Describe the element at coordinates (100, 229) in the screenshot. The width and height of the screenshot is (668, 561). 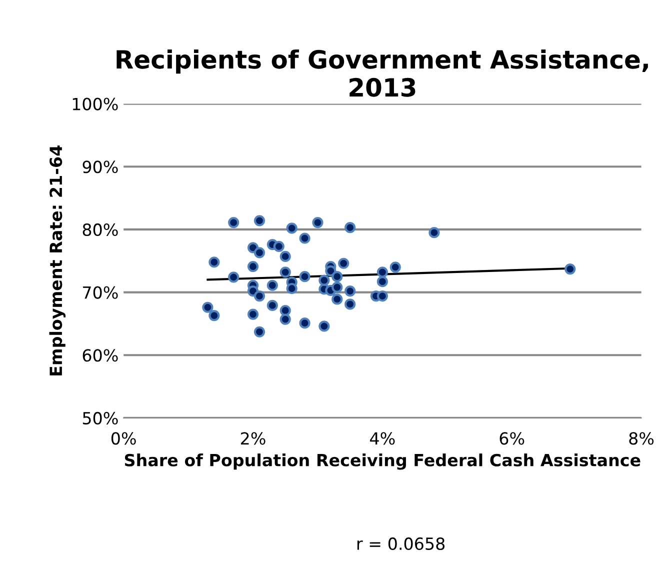
I see `y-tick-label: 80%` at that location.